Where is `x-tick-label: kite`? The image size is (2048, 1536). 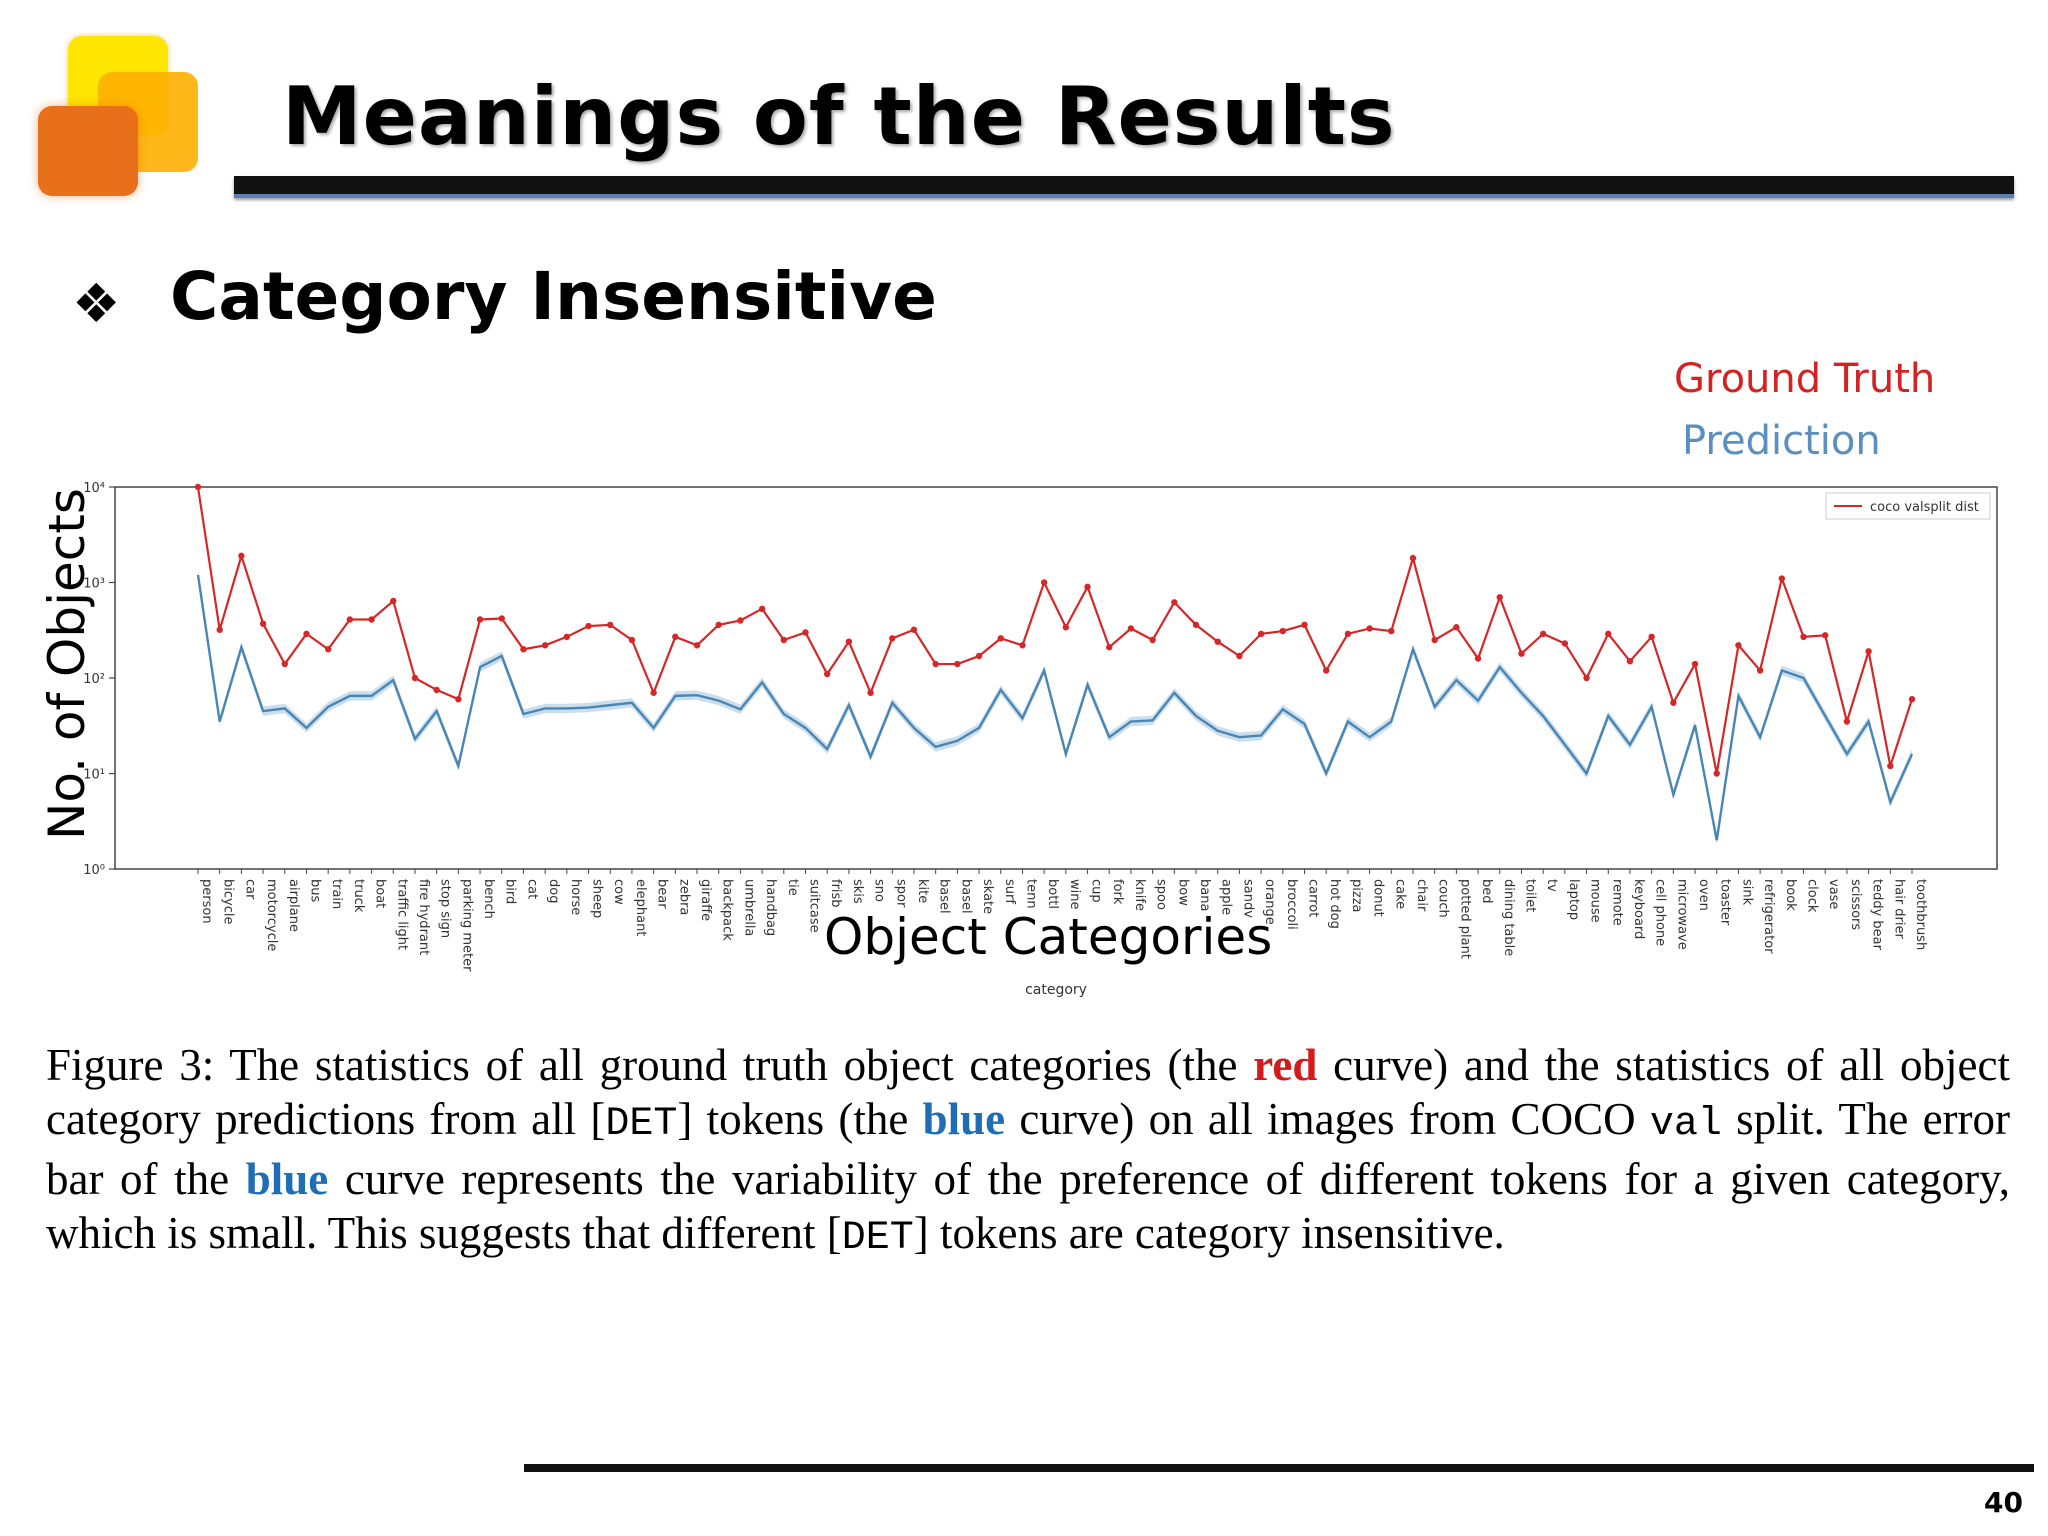
x-tick-label: kite is located at coordinates (922, 891).